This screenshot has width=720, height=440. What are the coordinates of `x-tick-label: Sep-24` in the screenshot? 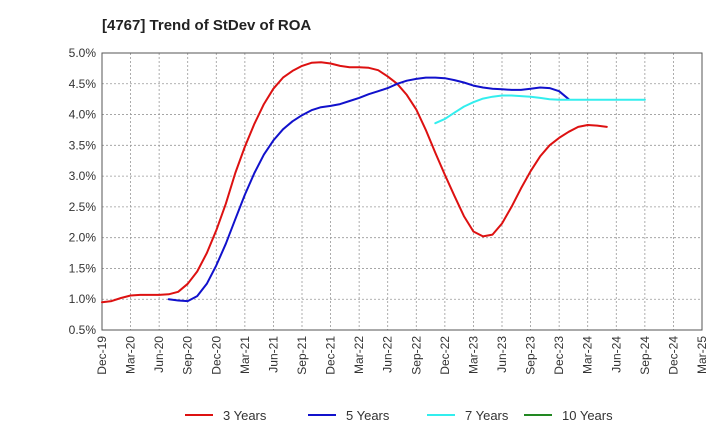 It's located at (645, 355).